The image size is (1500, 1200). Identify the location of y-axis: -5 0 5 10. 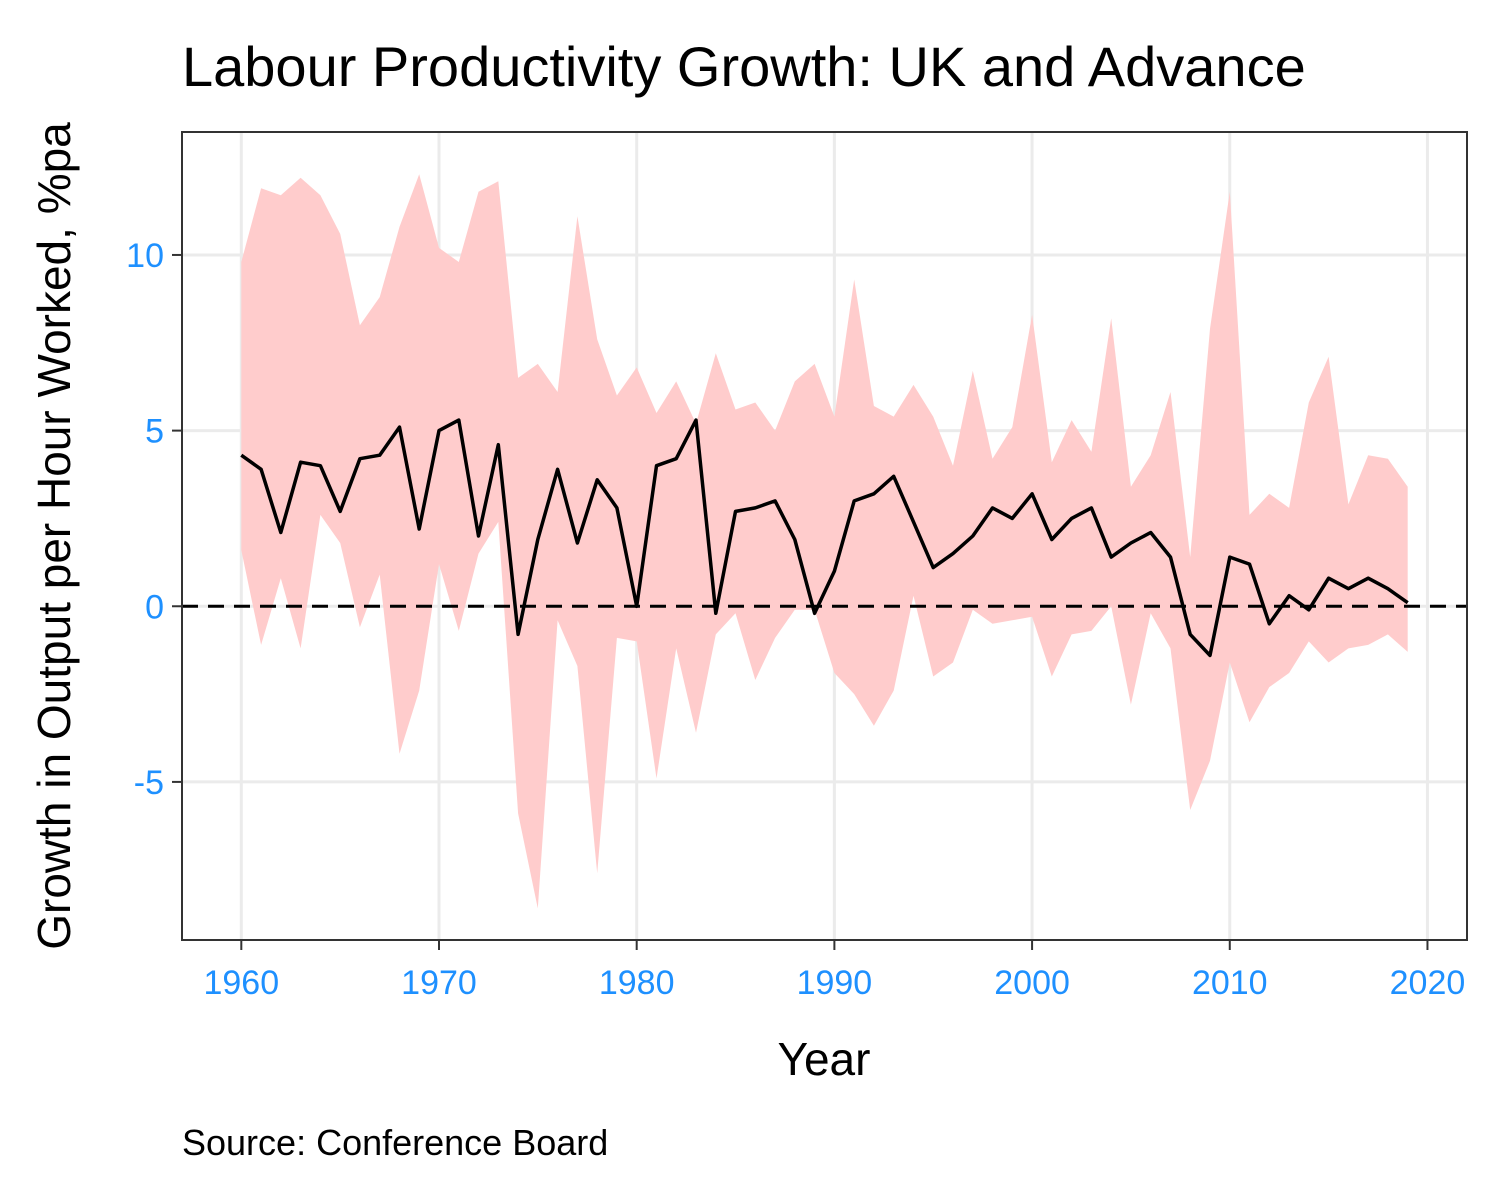
(154, 519).